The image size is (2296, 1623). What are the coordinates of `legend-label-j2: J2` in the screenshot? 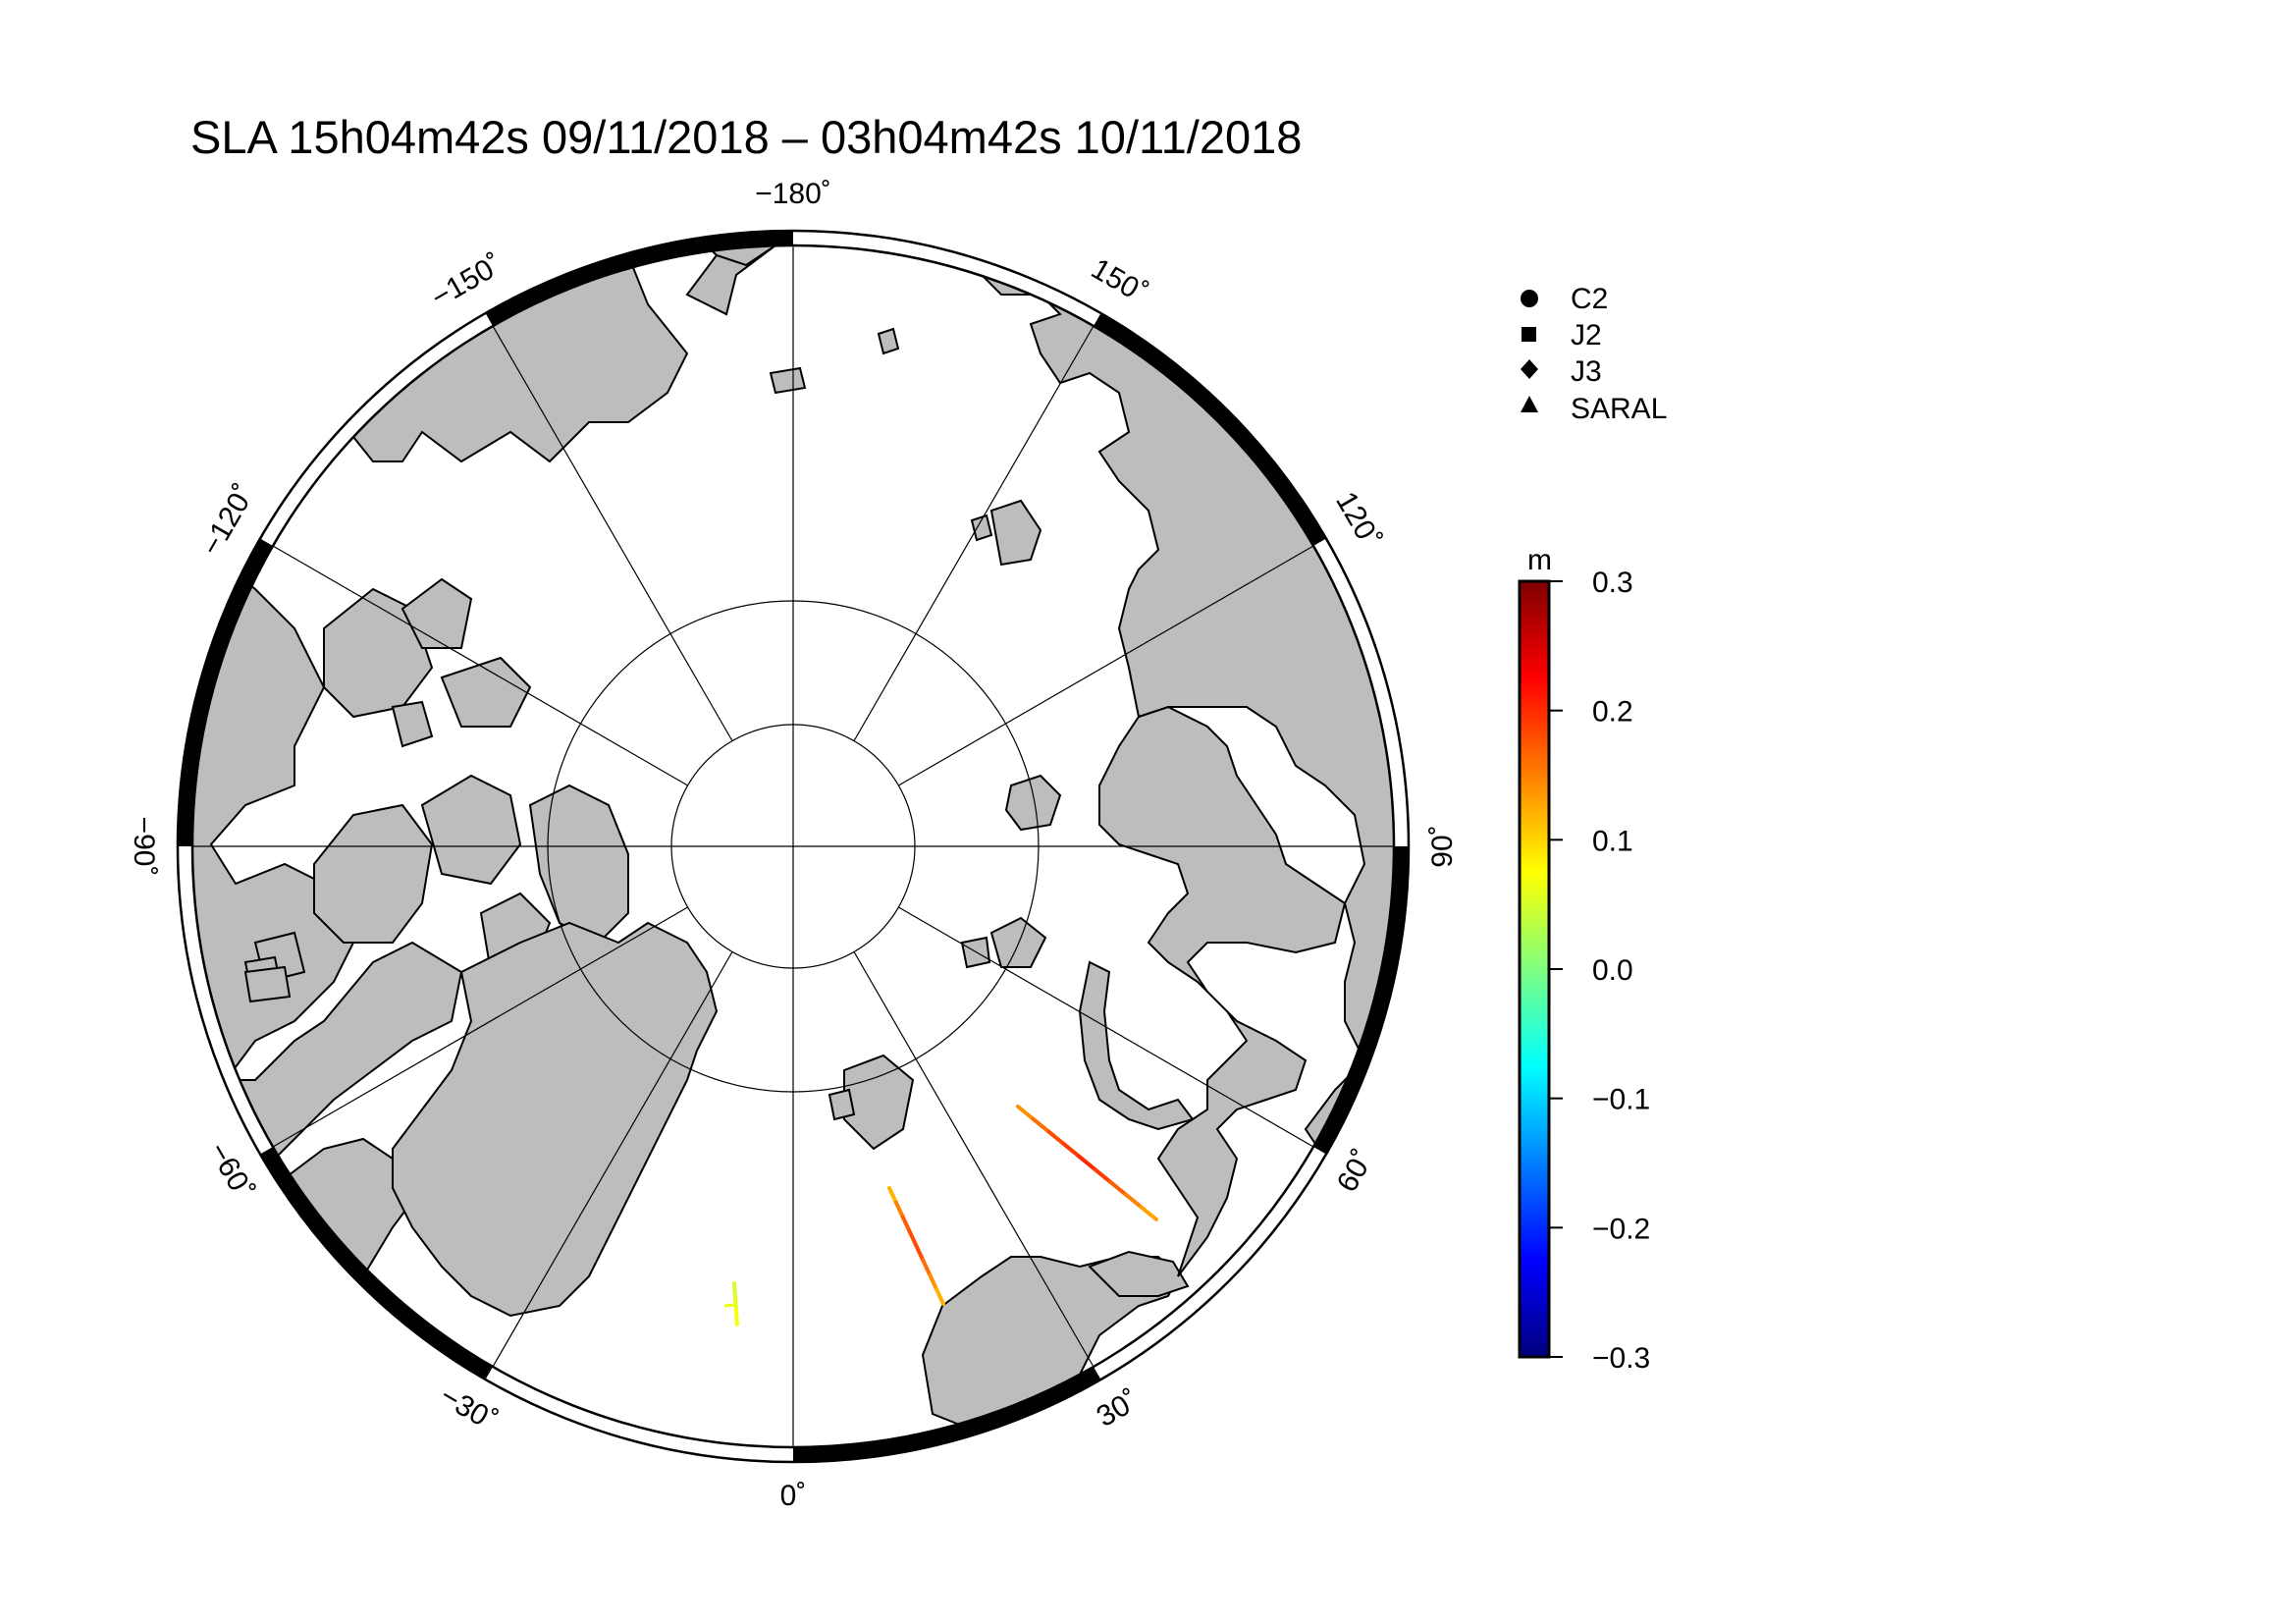 It's located at (1587, 335).